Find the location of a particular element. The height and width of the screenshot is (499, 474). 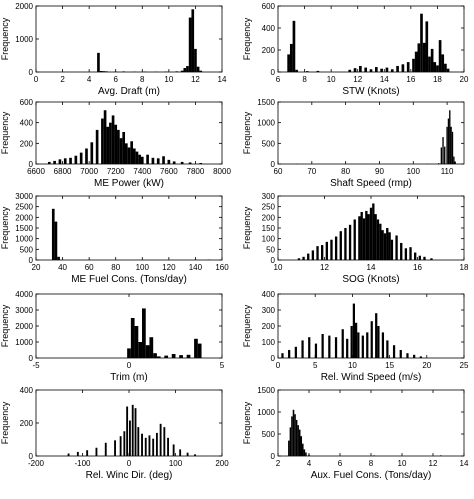

x-tick-label: 5 is located at coordinates (222, 365).